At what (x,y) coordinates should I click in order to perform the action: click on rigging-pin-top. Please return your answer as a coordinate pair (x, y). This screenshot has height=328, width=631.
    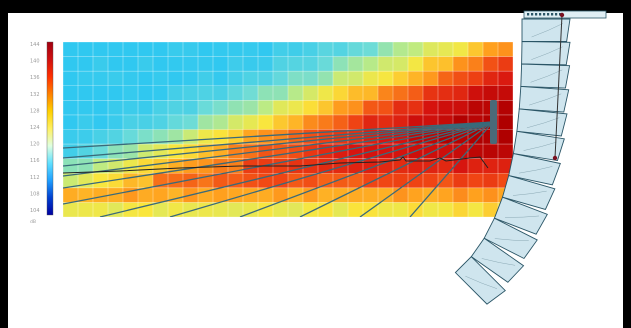
    Looking at the image, I should click on (562, 15).